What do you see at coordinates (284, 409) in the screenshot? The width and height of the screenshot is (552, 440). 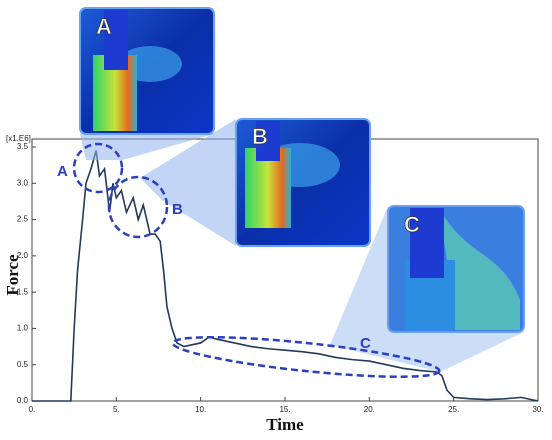 I see `x-tick-label: 15.` at bounding box center [284, 409].